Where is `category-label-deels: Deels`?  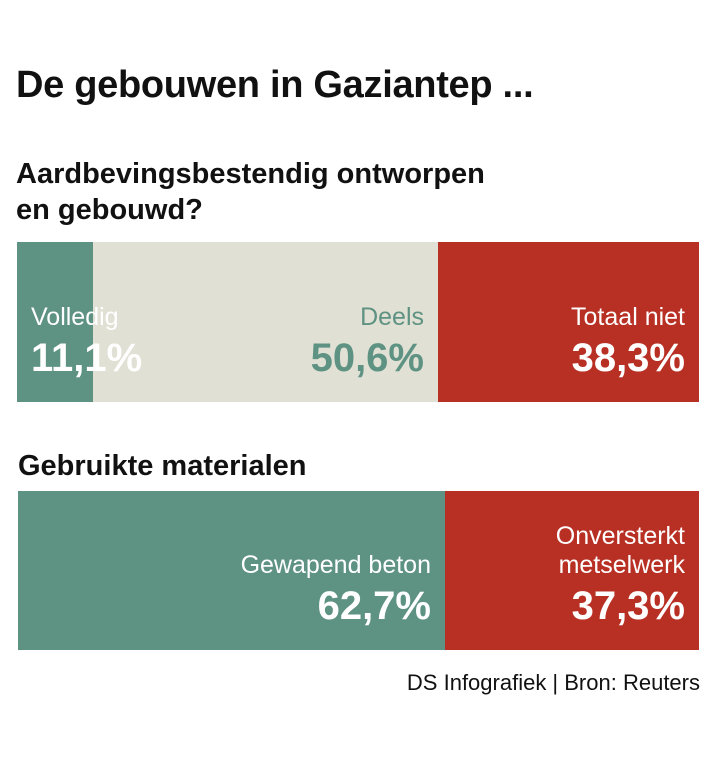
category-label-deels: Deels is located at coordinates (392, 317).